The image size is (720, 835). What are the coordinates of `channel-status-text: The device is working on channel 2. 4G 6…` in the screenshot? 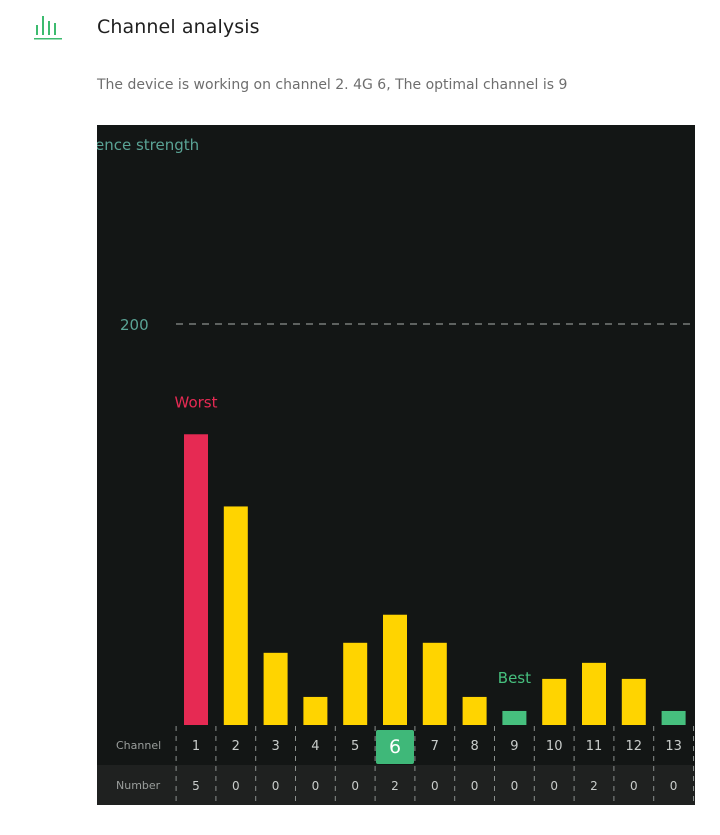 It's located at (332, 85).